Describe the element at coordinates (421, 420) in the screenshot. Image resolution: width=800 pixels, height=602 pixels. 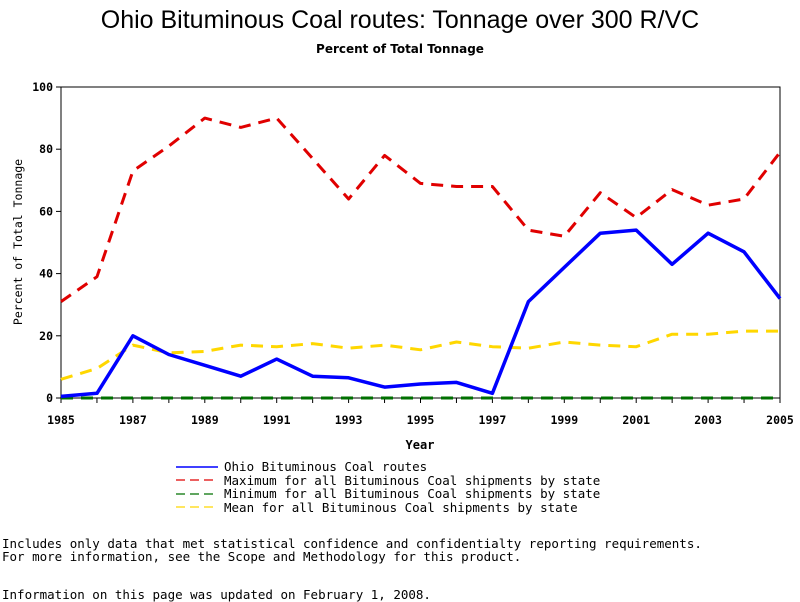
I see `x-tick-label: 1995` at that location.